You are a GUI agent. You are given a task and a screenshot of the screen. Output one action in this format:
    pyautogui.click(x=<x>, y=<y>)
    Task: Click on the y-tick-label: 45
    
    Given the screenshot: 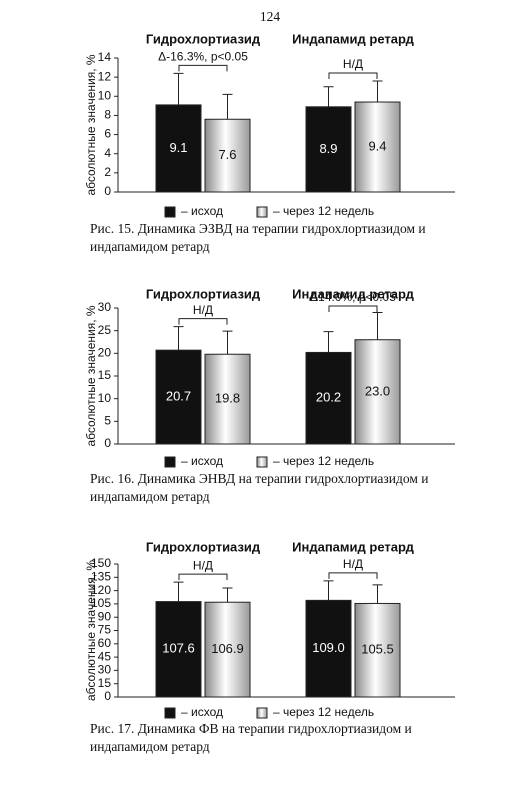 What is the action you would take?
    pyautogui.click(x=105, y=656)
    